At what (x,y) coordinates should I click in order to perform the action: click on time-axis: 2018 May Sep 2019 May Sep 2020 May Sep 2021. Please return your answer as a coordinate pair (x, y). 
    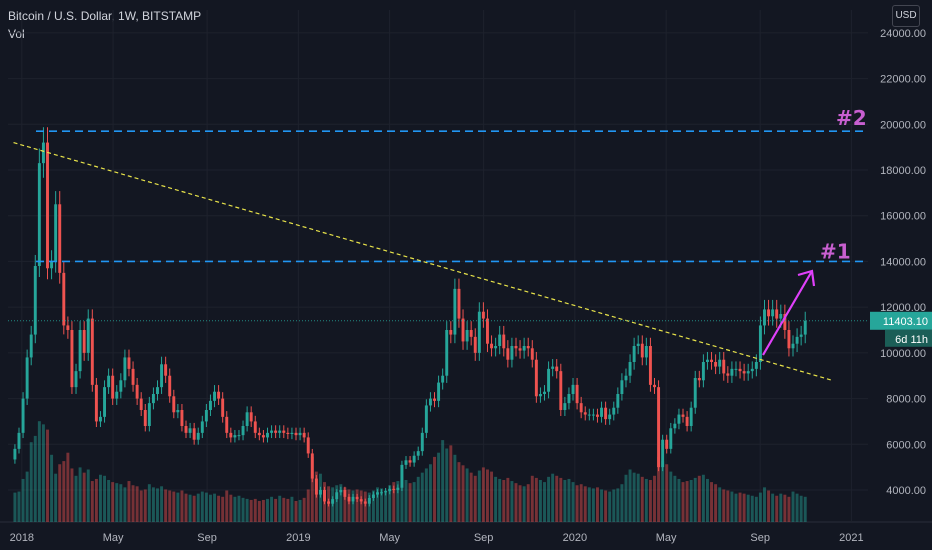
    Looking at the image, I should click on (437, 538).